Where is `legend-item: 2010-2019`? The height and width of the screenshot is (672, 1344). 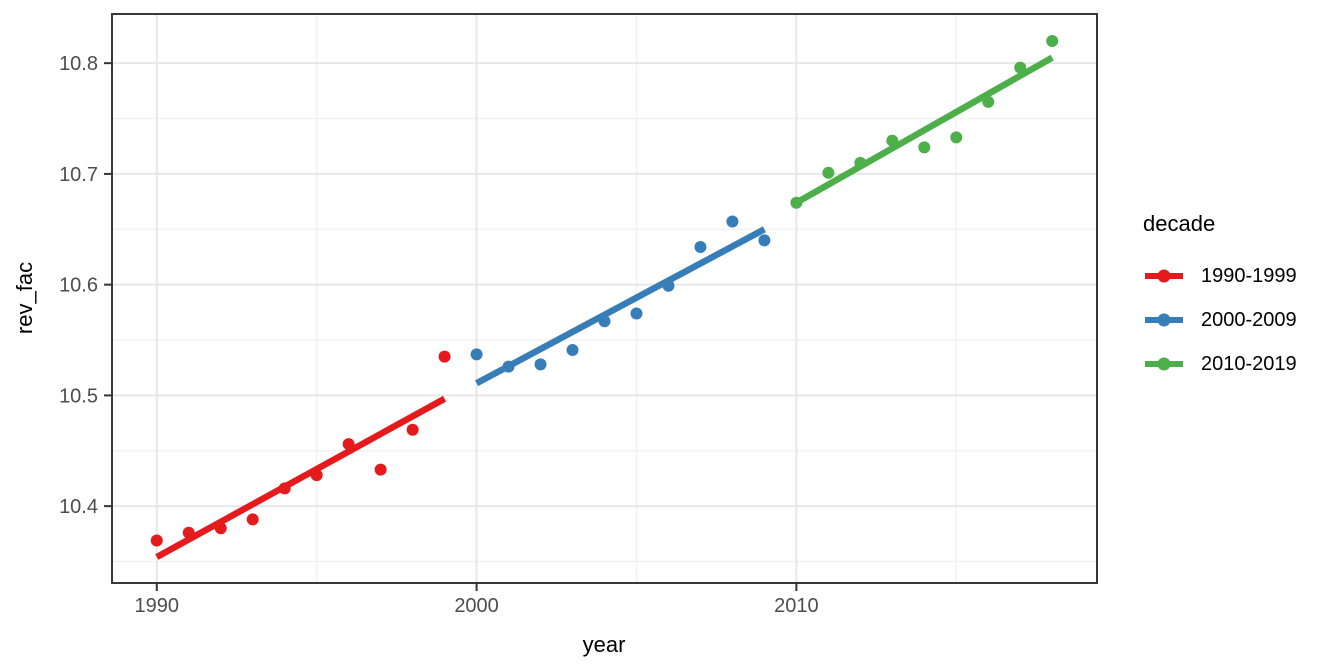
legend-item: 2010-2019 is located at coordinates (1220, 364).